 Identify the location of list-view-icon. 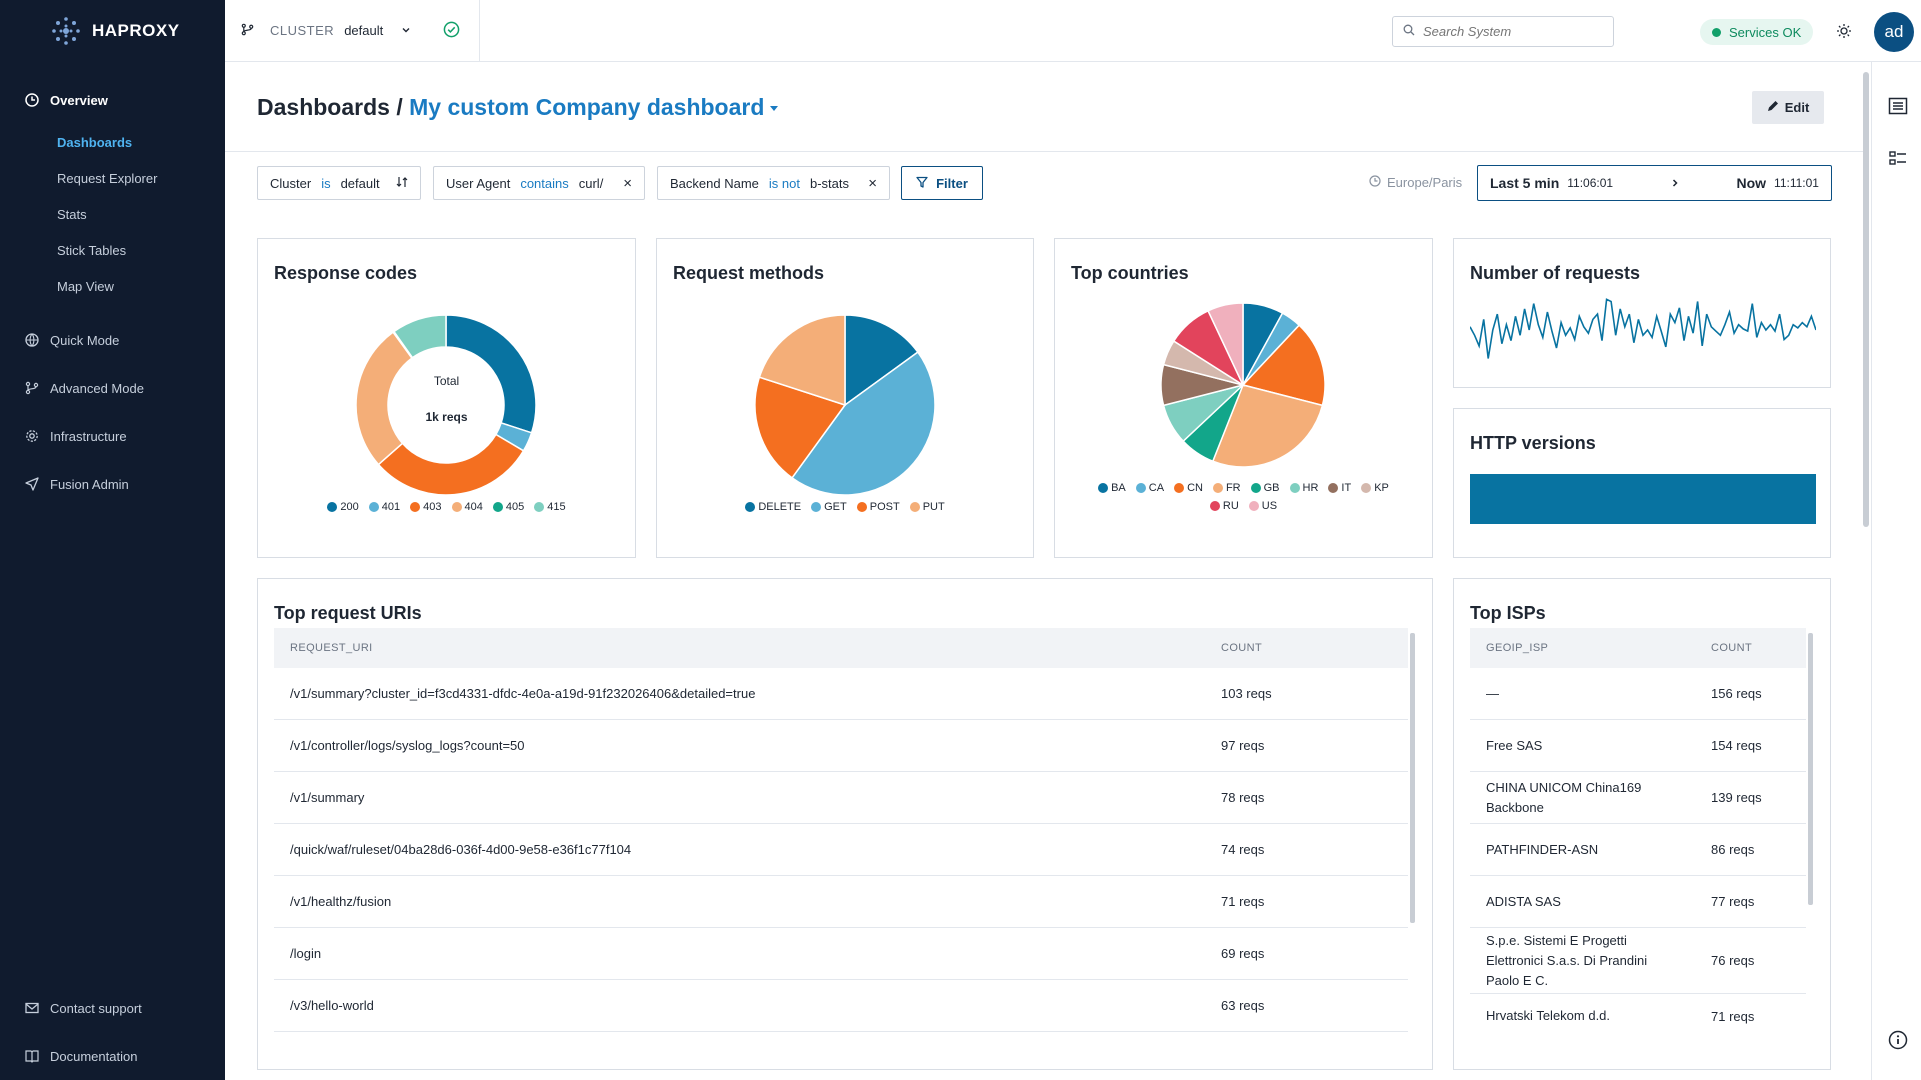
(1898, 106).